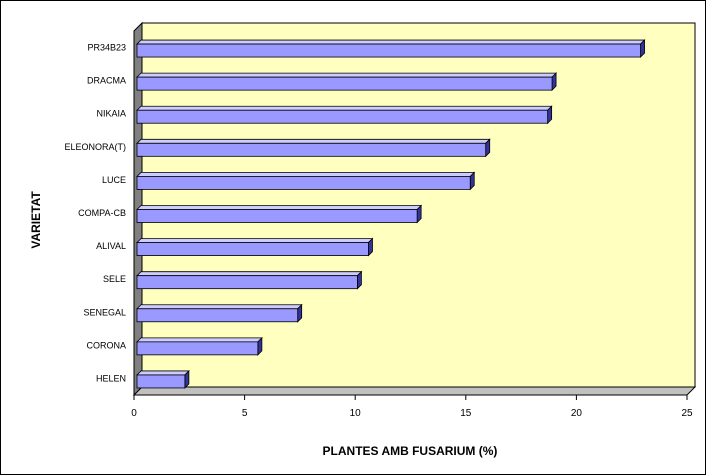 This screenshot has height=475, width=706. Describe the element at coordinates (466, 413) in the screenshot. I see `x-tick-label: 15` at that location.